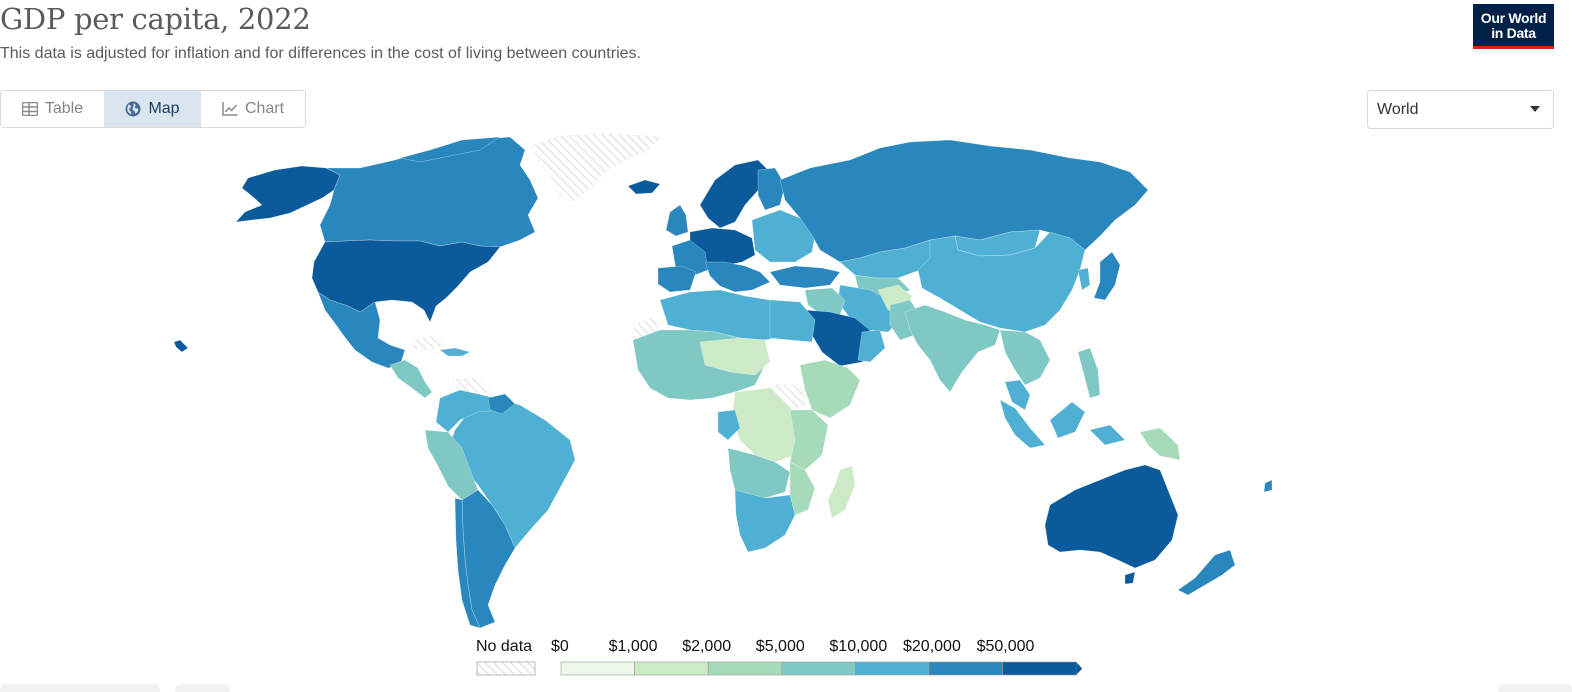 This screenshot has width=1572, height=692. I want to click on tab-chart: Chart, so click(253, 109).